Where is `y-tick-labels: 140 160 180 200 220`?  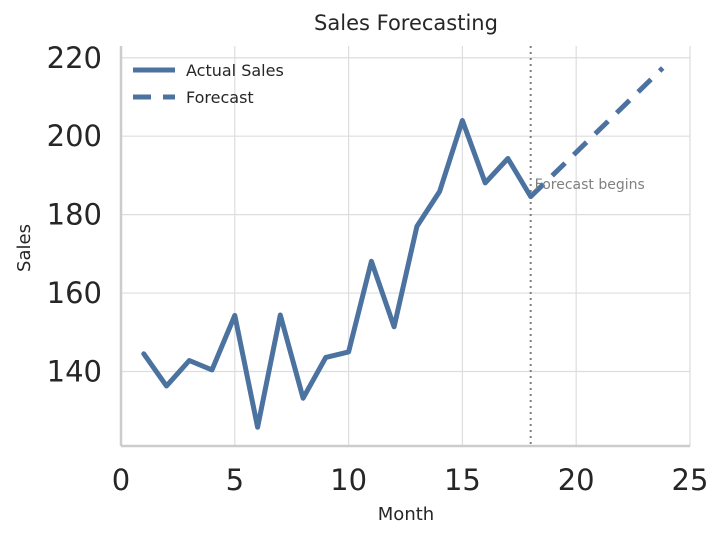
y-tick-labels: 140 160 180 200 220 is located at coordinates (74, 215).